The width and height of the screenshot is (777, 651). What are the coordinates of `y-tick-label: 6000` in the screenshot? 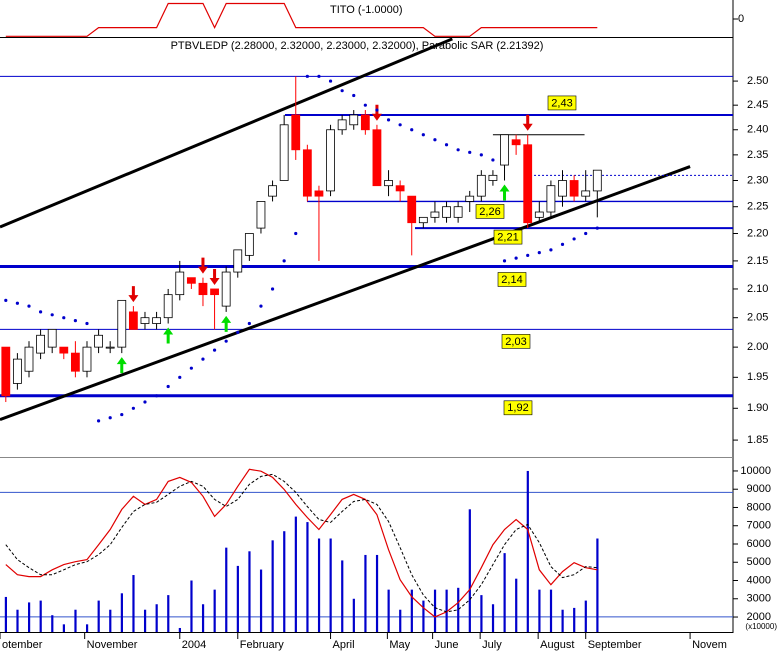 It's located at (759, 544).